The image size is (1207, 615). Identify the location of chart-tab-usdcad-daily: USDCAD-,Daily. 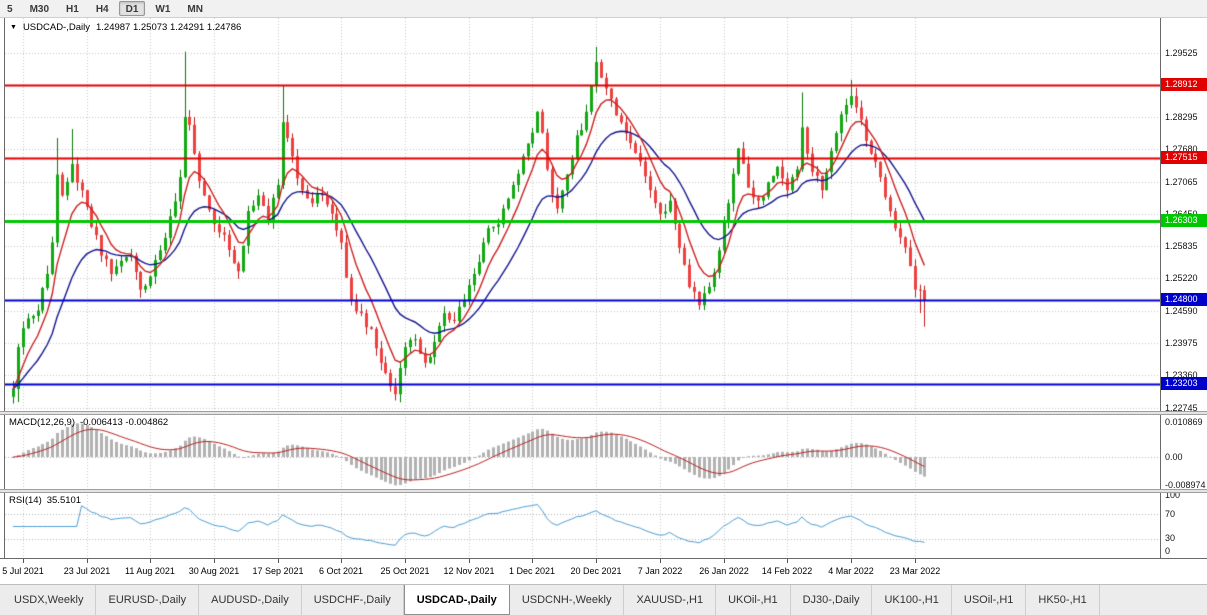
(456, 600).